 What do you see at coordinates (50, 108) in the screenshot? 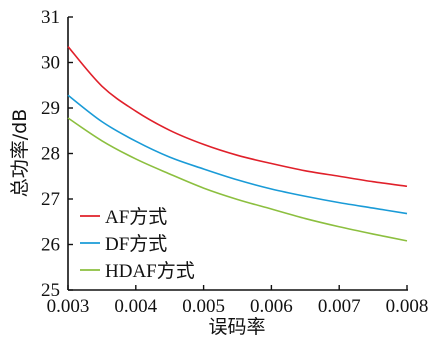
I see `y-tick-label: 29` at bounding box center [50, 108].